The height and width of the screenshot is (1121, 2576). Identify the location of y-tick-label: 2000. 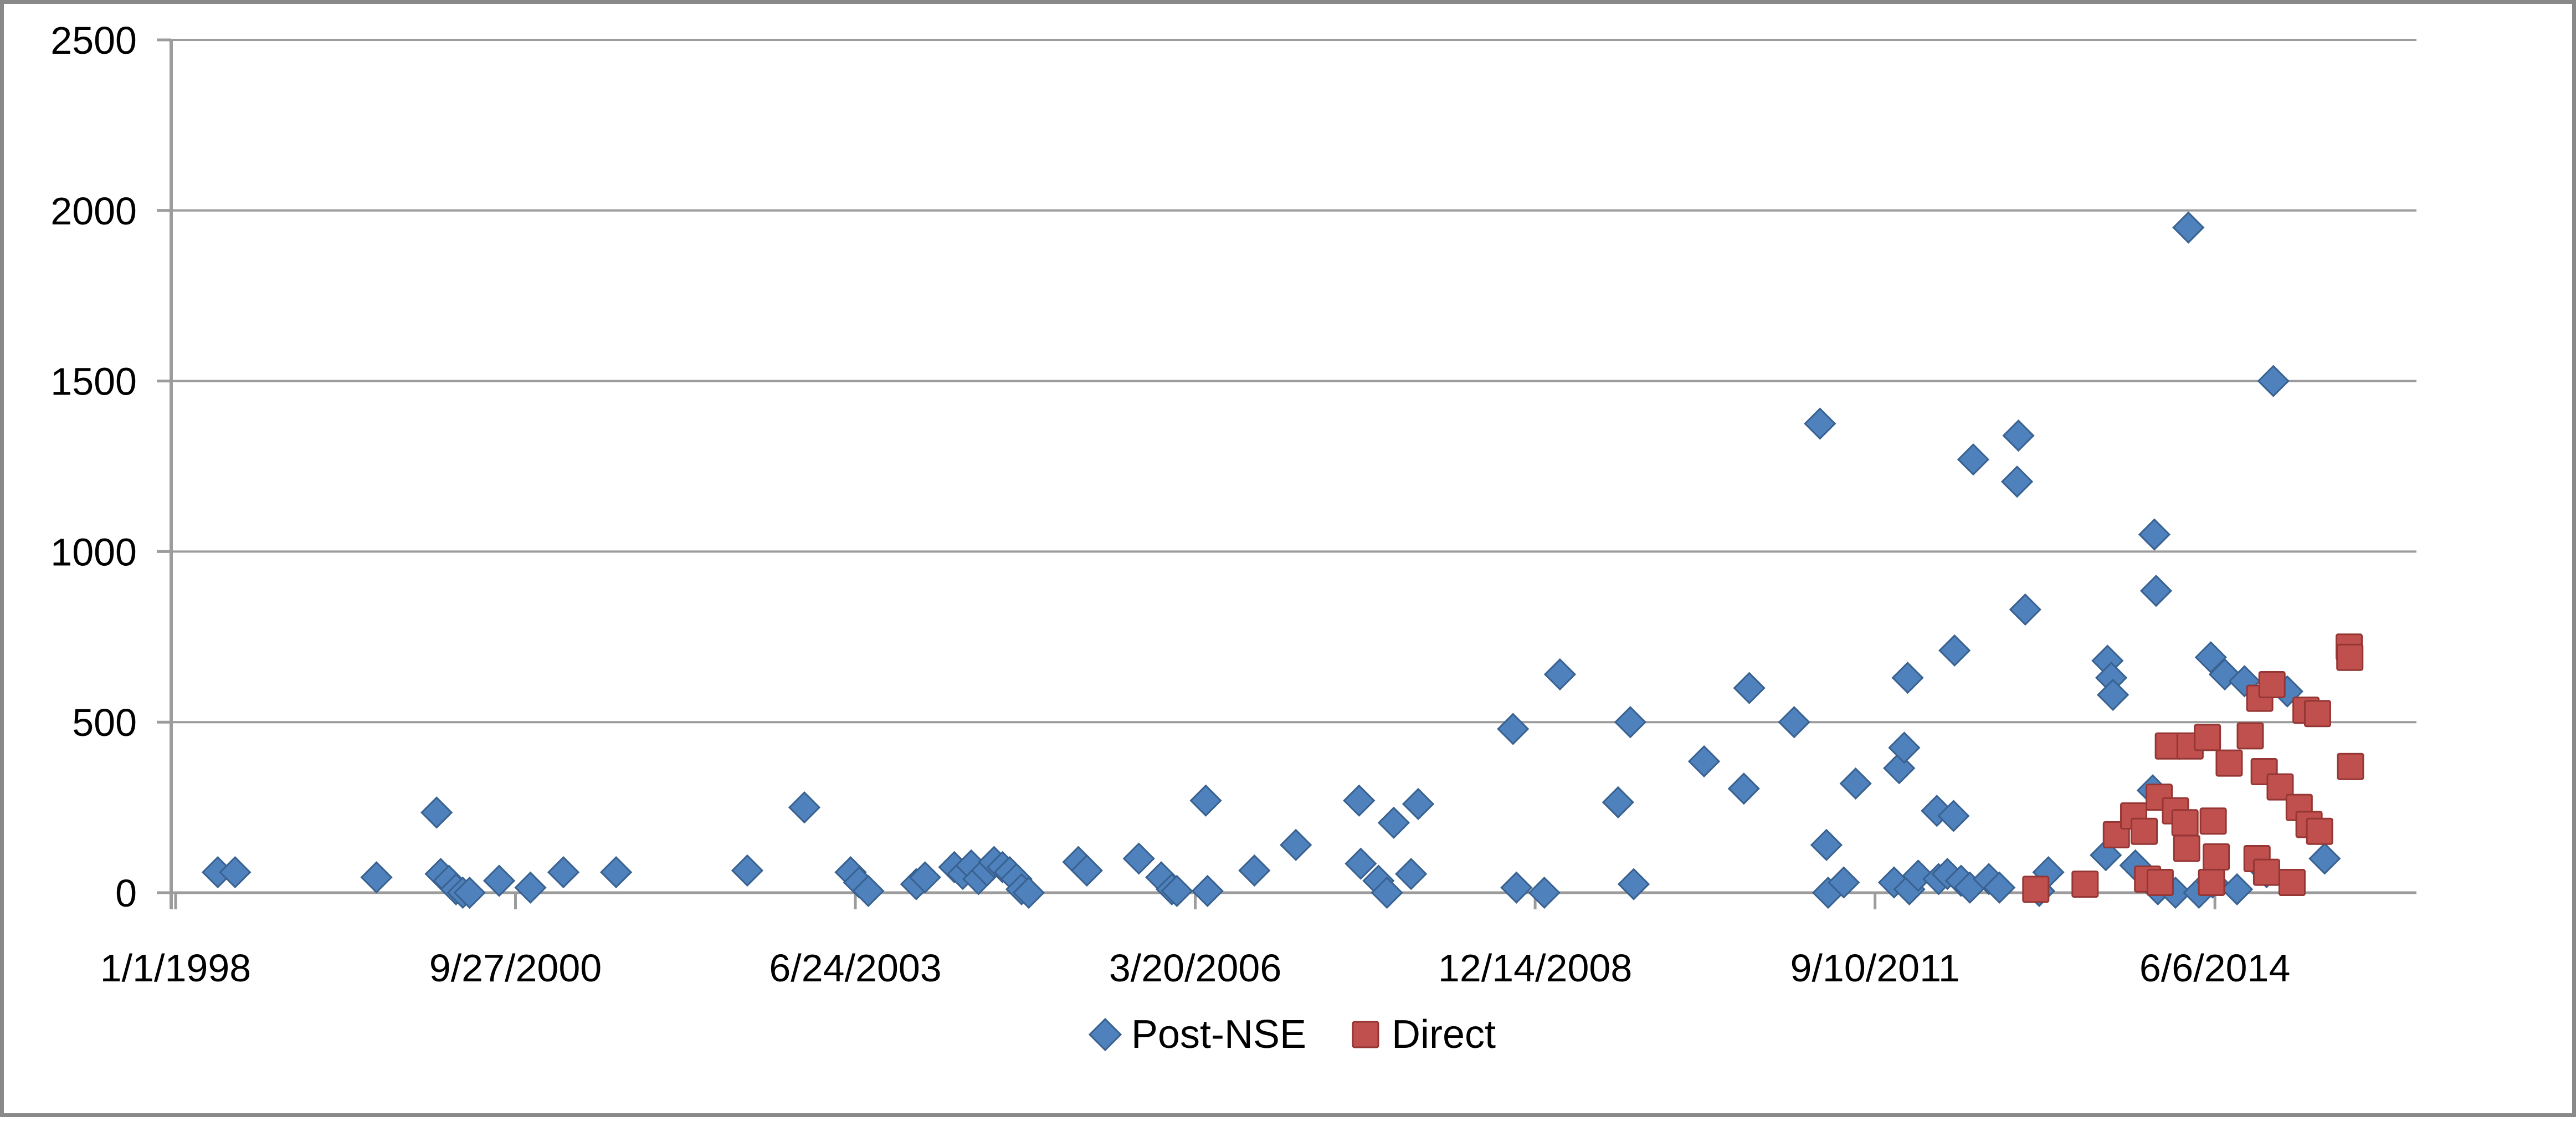
(93, 211).